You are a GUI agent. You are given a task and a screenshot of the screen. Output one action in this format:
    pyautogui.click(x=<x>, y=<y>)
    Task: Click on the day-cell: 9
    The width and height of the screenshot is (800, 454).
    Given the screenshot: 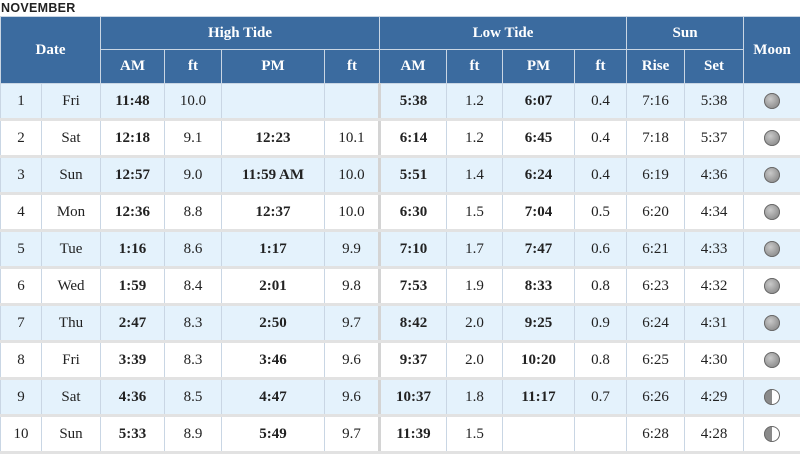 What is the action you would take?
    pyautogui.click(x=21, y=397)
    